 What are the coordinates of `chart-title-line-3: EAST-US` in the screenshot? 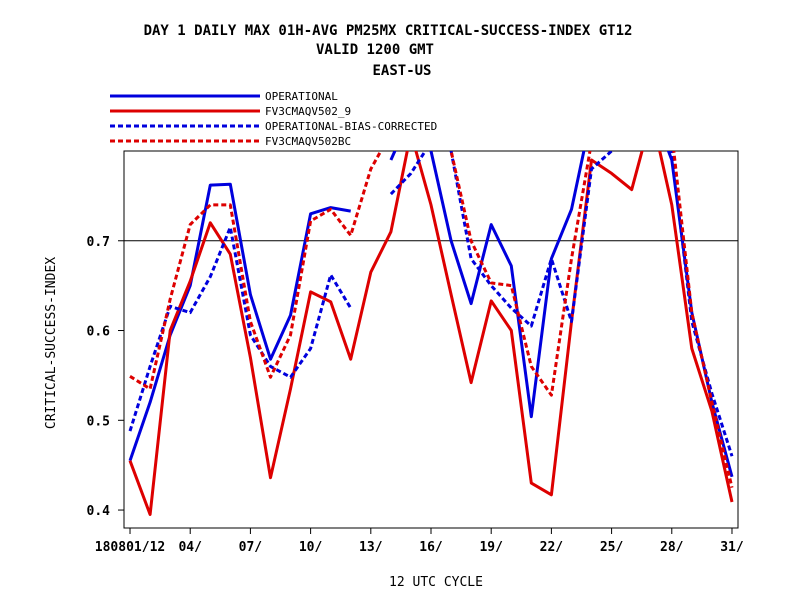 It's located at (401, 71).